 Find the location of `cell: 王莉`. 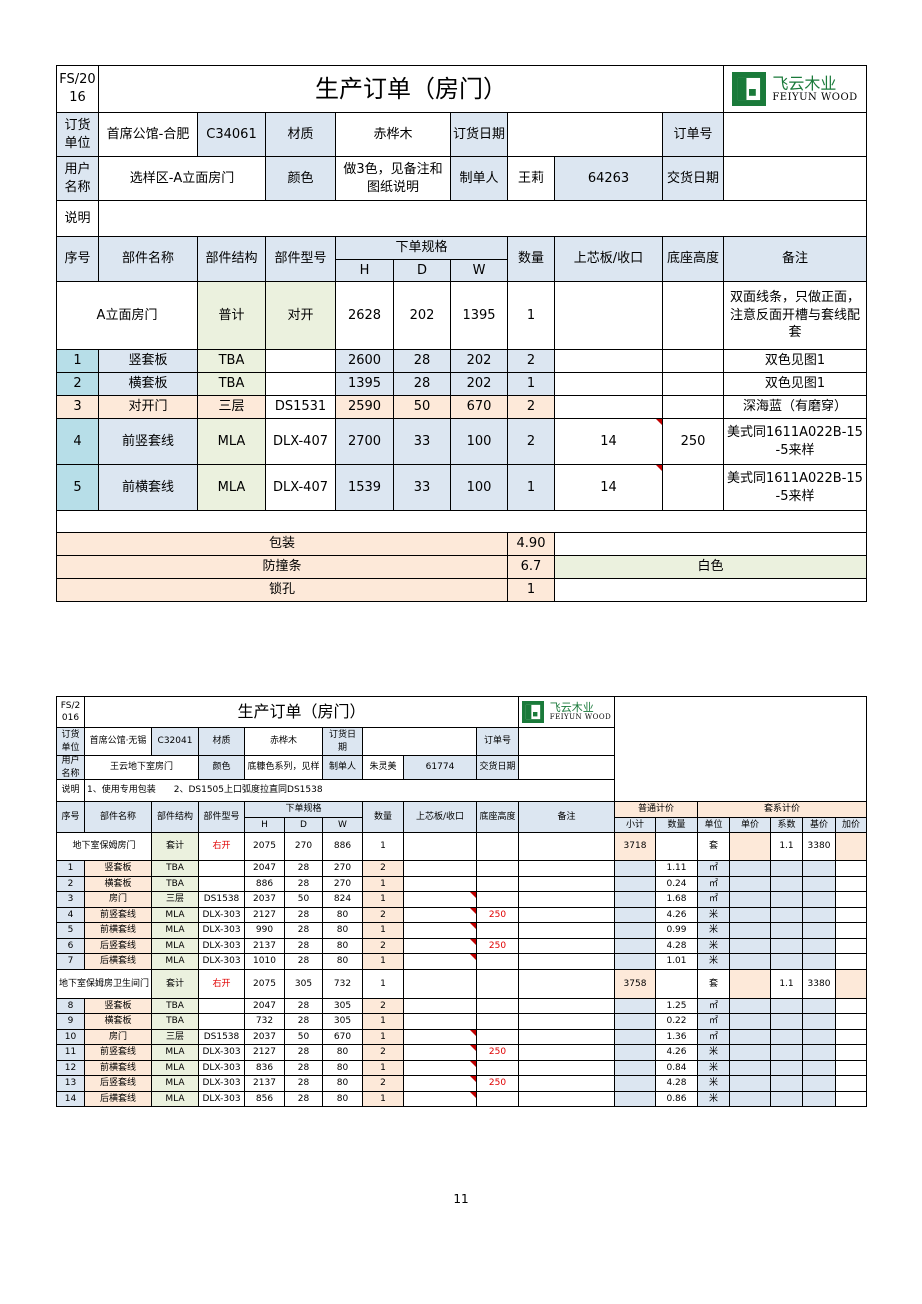

cell: 王莉 is located at coordinates (531, 178).